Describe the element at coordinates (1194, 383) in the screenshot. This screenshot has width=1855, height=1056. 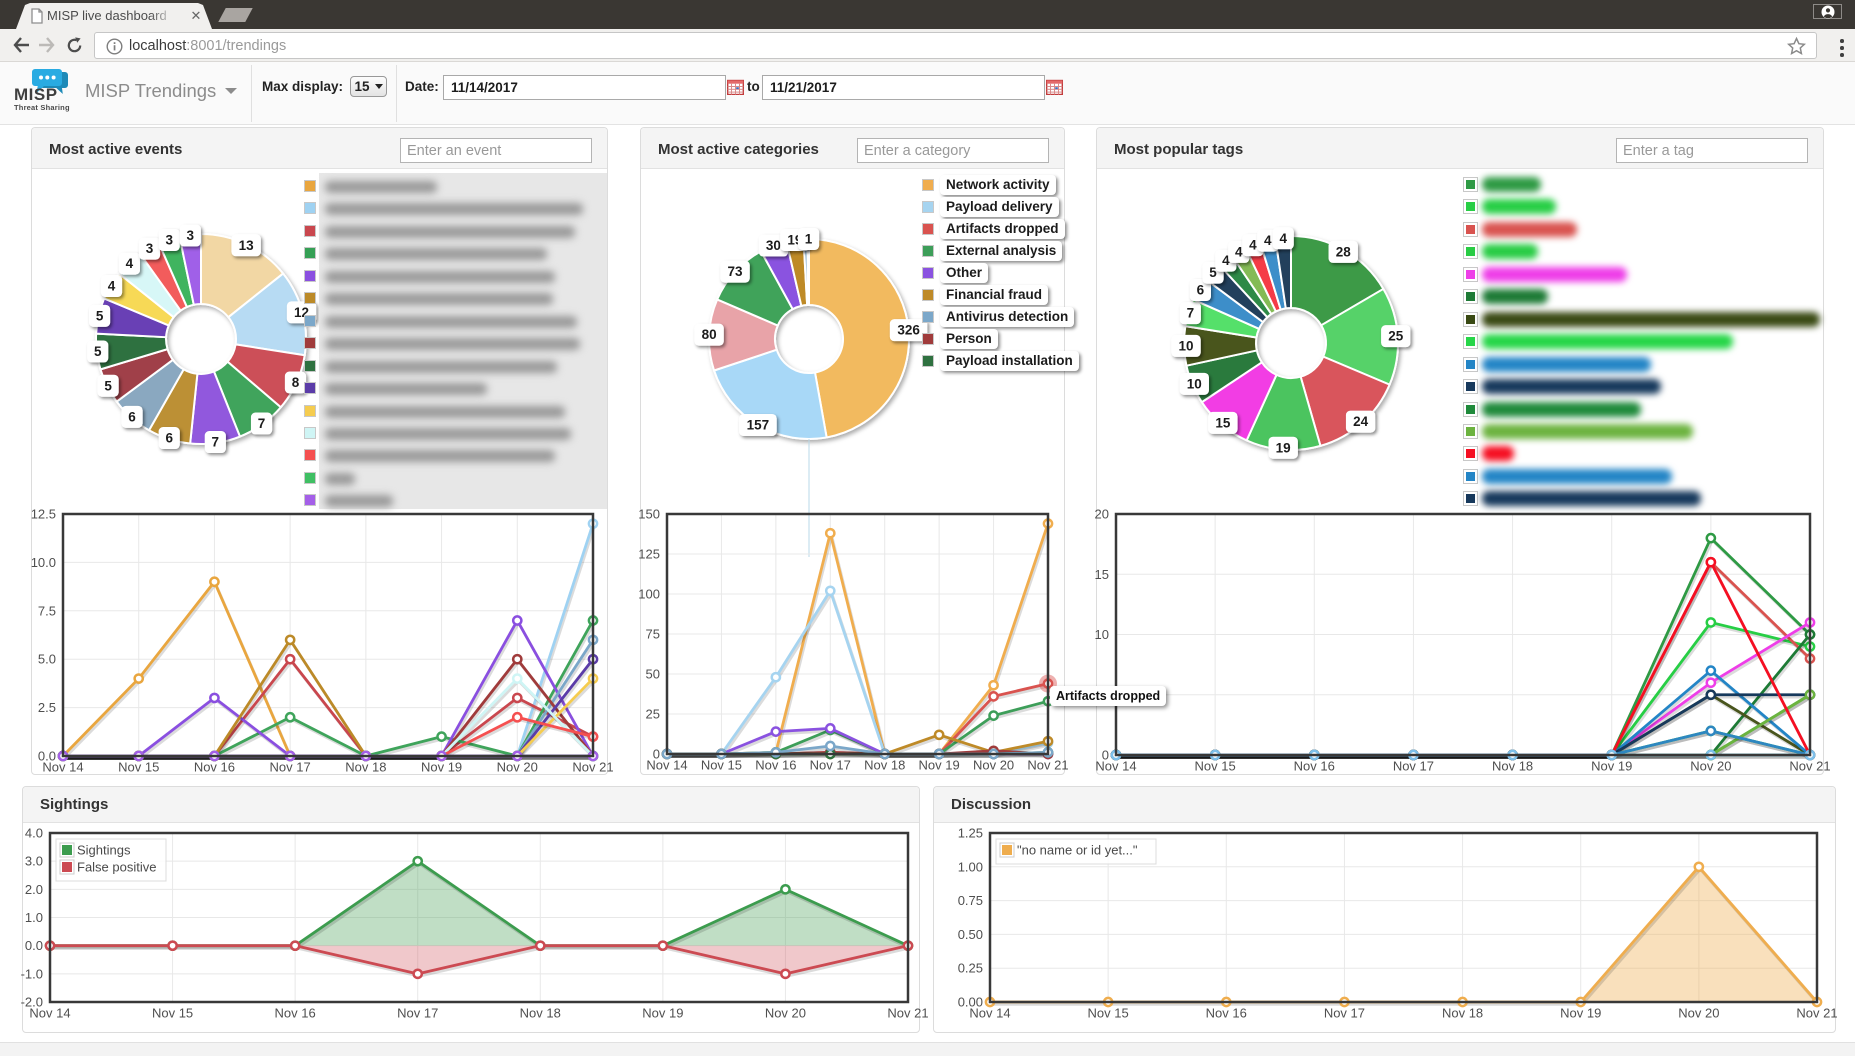
I see `donut-label: 10` at that location.